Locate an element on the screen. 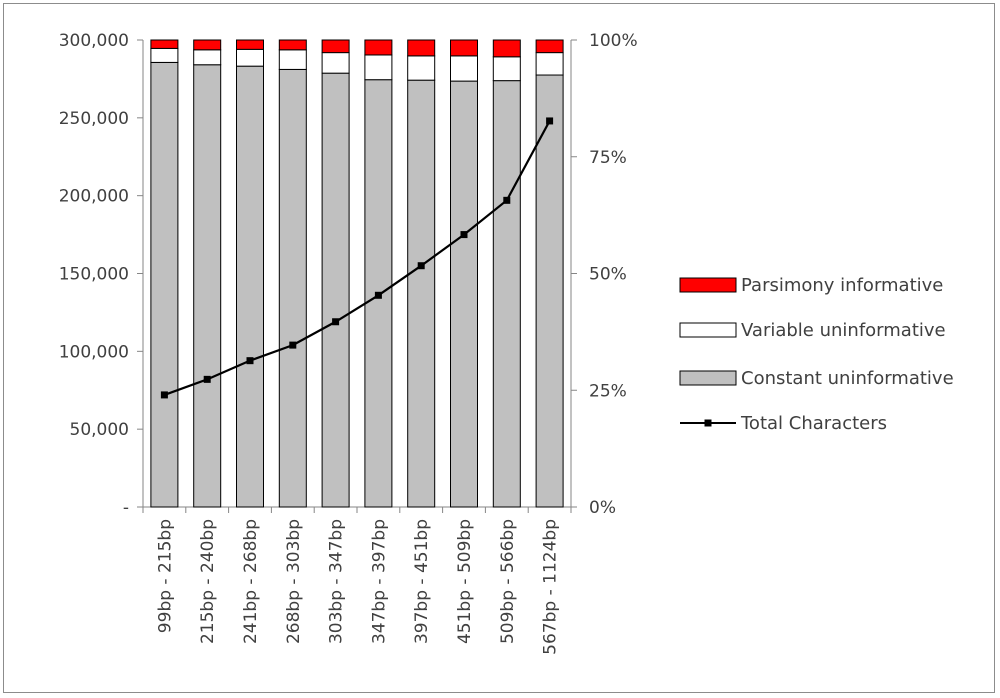  right-axis-tick-label: 100% is located at coordinates (613, 41).